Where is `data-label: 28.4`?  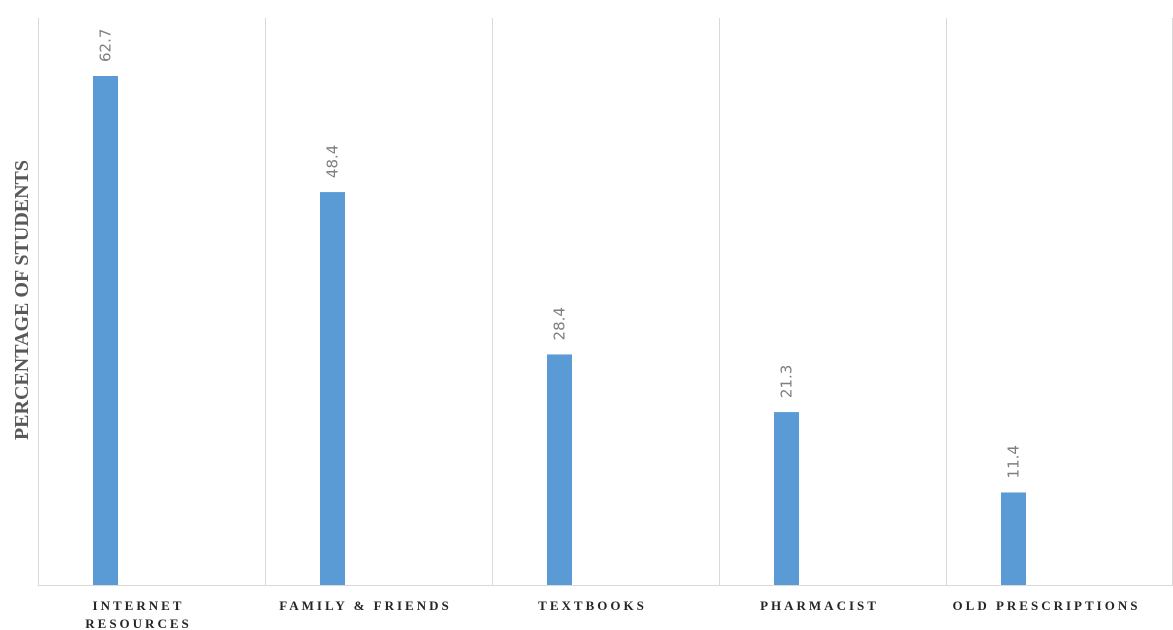 data-label: 28.4 is located at coordinates (560, 323).